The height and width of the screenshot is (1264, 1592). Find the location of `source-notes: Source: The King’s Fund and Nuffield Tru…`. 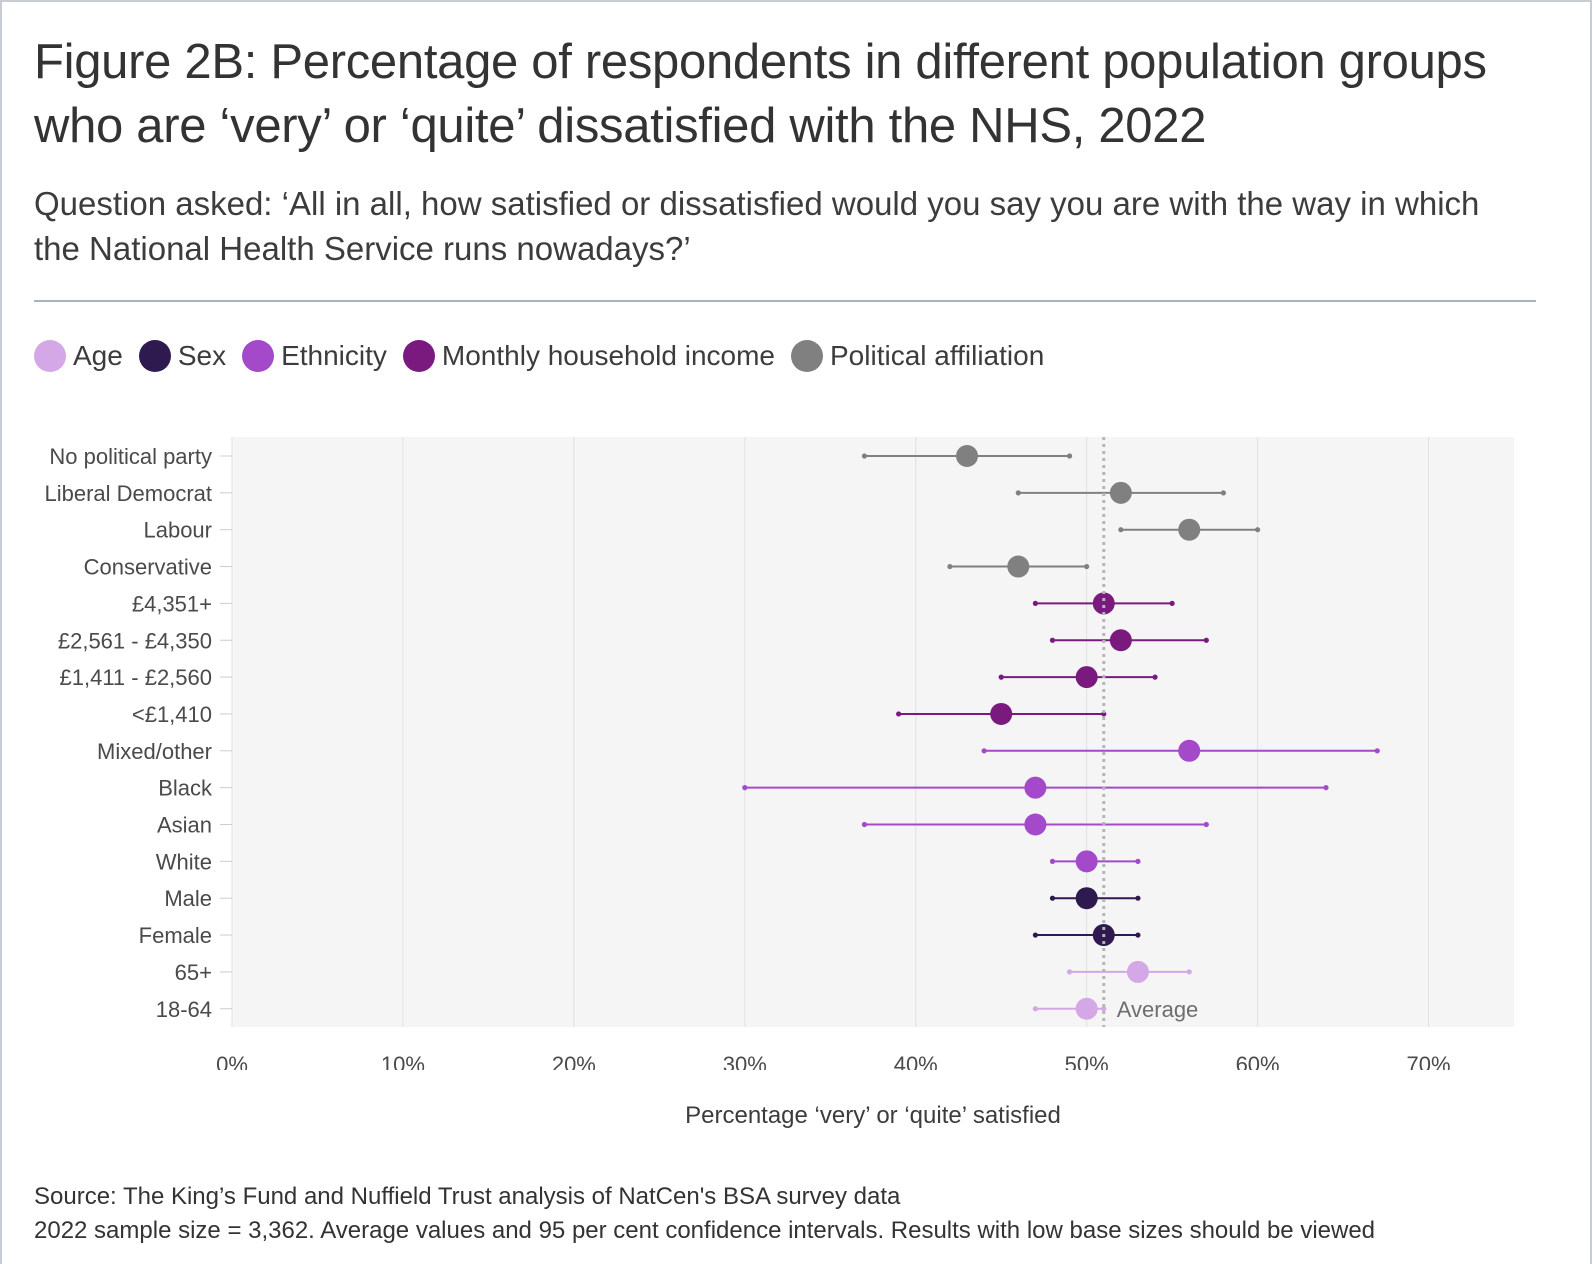

source-notes: Source: The King’s Fund and Nuffield Tru… is located at coordinates (799, 1214).